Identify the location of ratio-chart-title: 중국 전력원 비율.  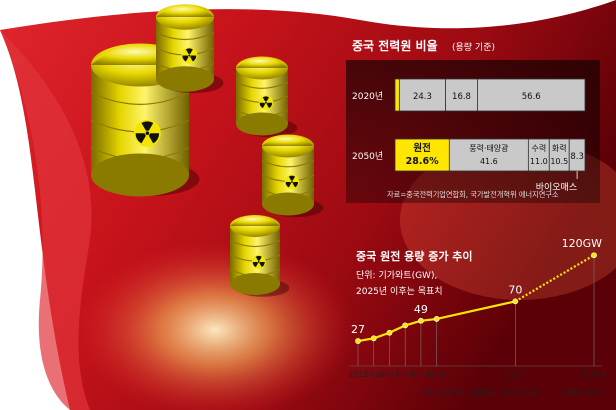
(395, 45).